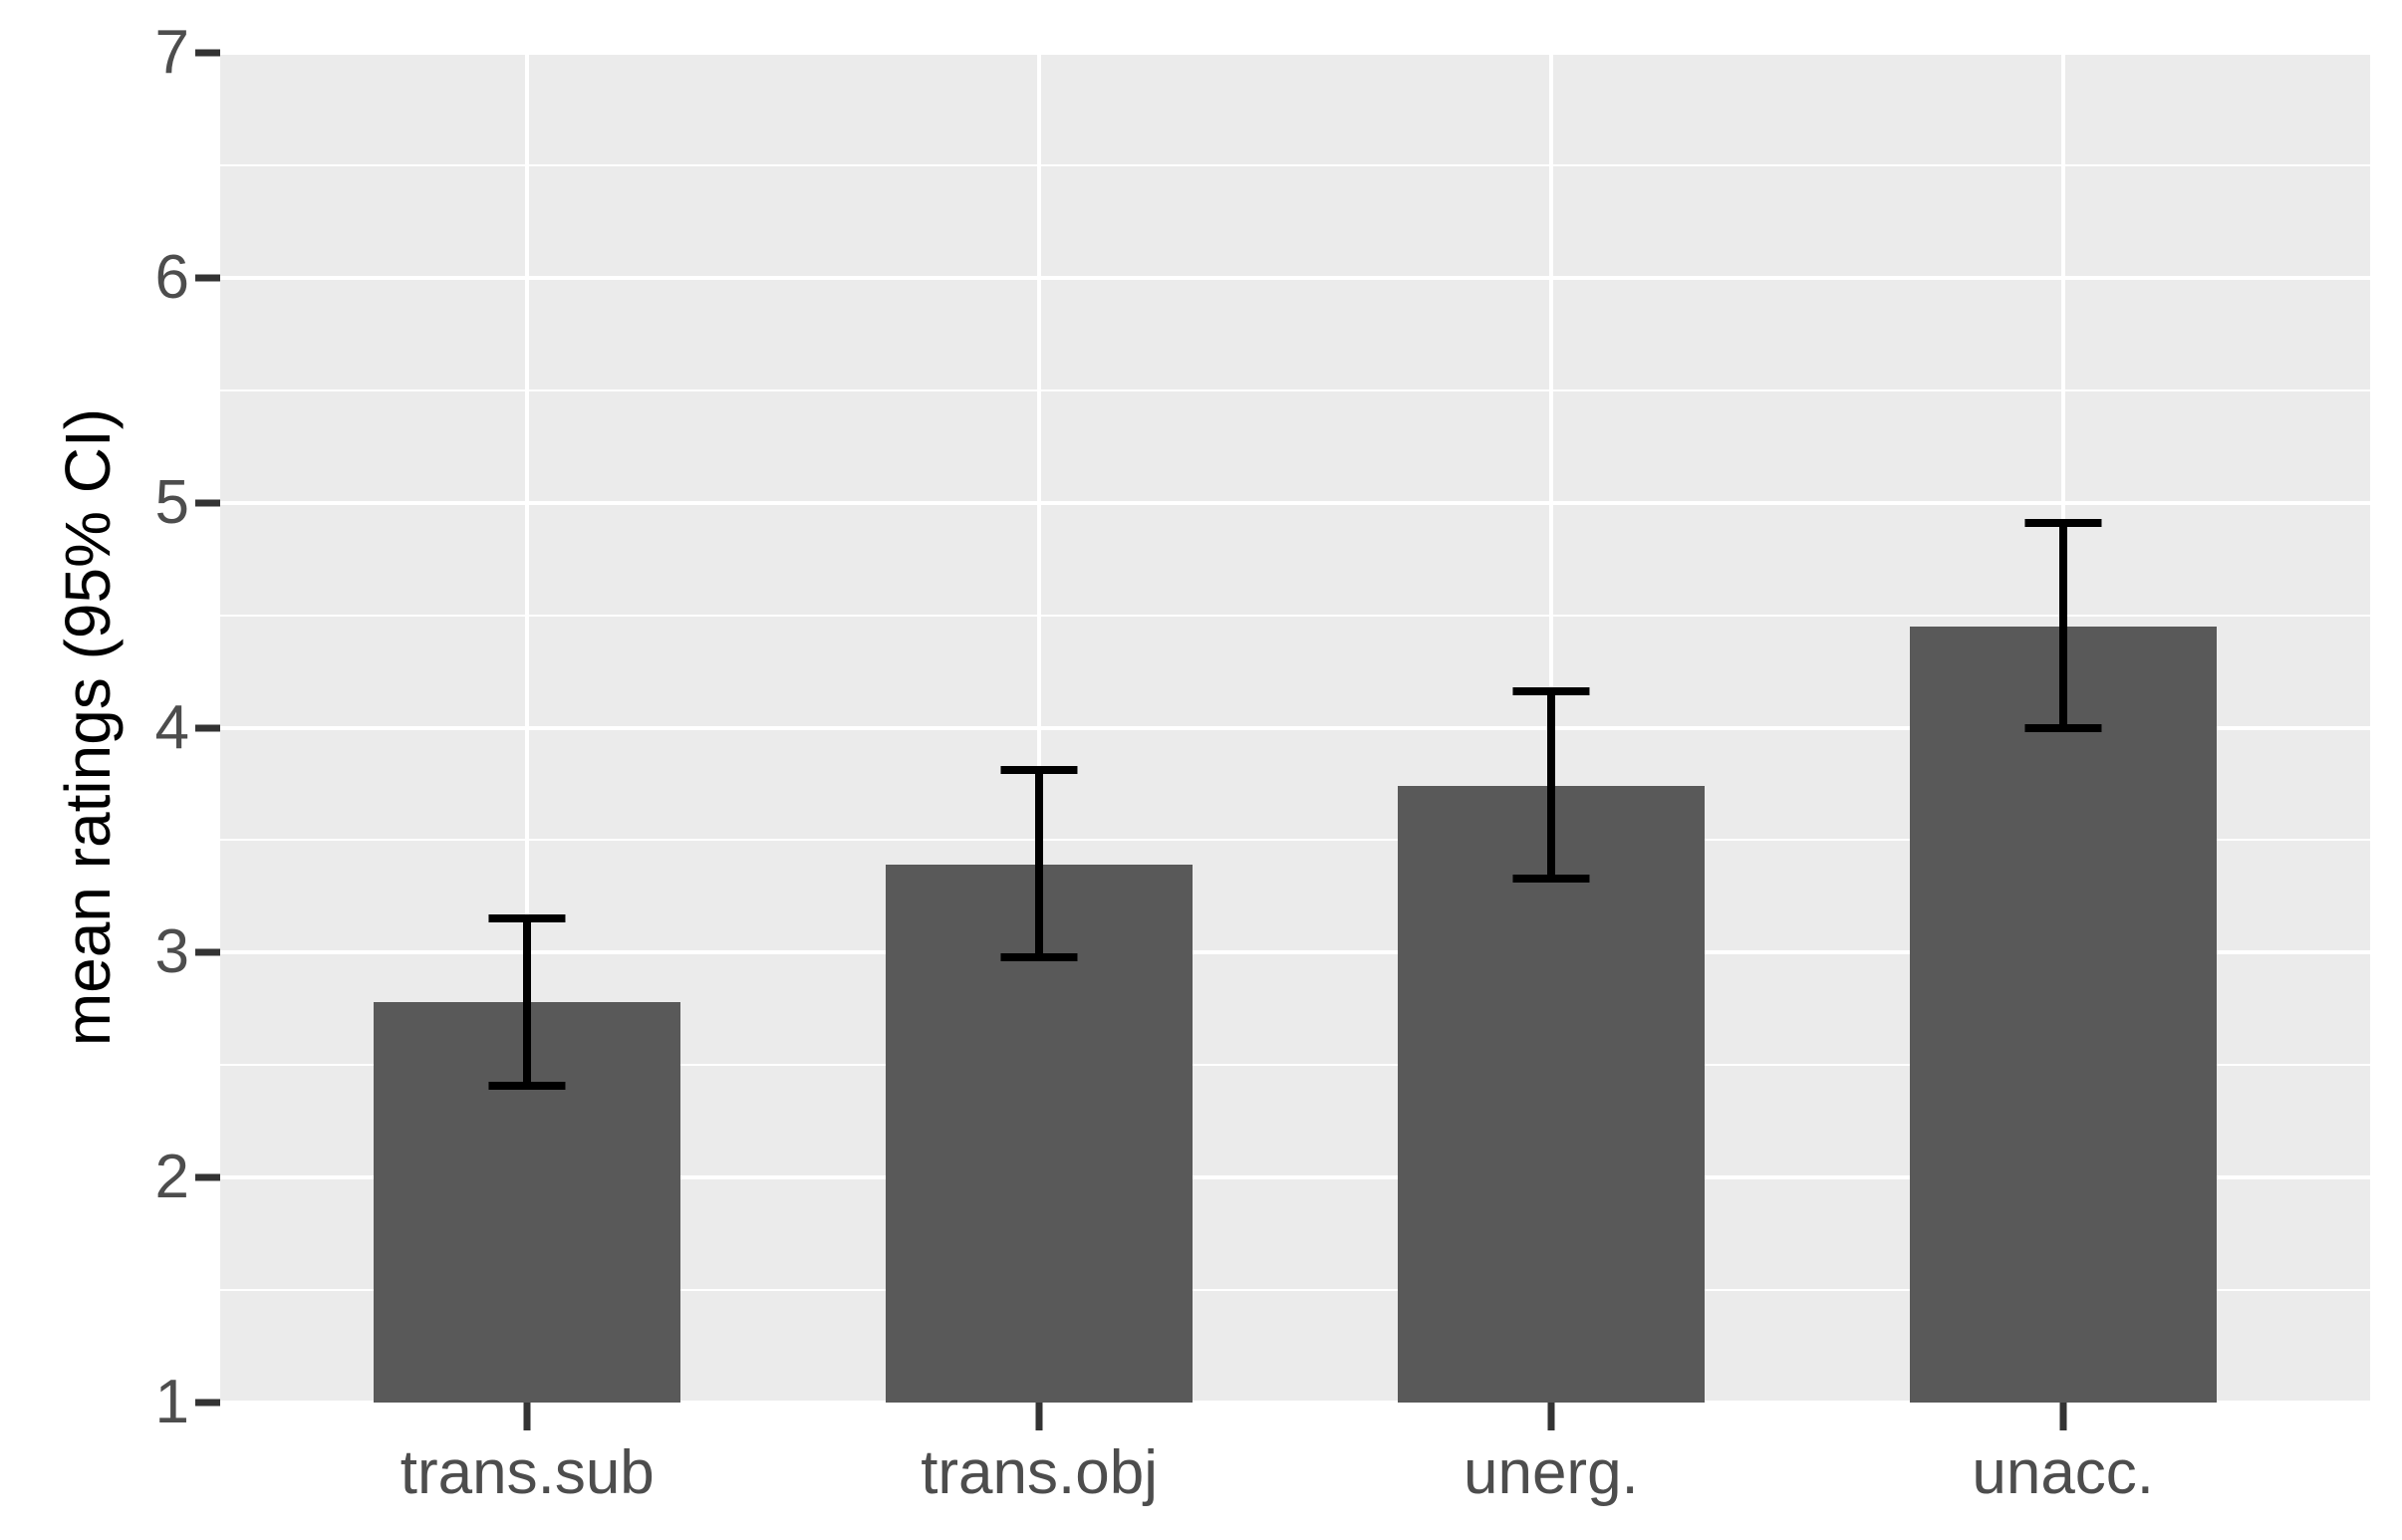  What do you see at coordinates (2062, 625) in the screenshot?
I see `errorbar-line-unacc.` at bounding box center [2062, 625].